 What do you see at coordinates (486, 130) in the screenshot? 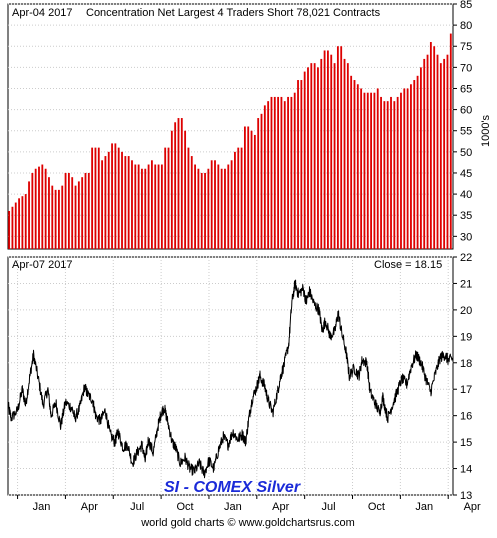
I see `cot-y-axis-label: 1000's` at bounding box center [486, 130].